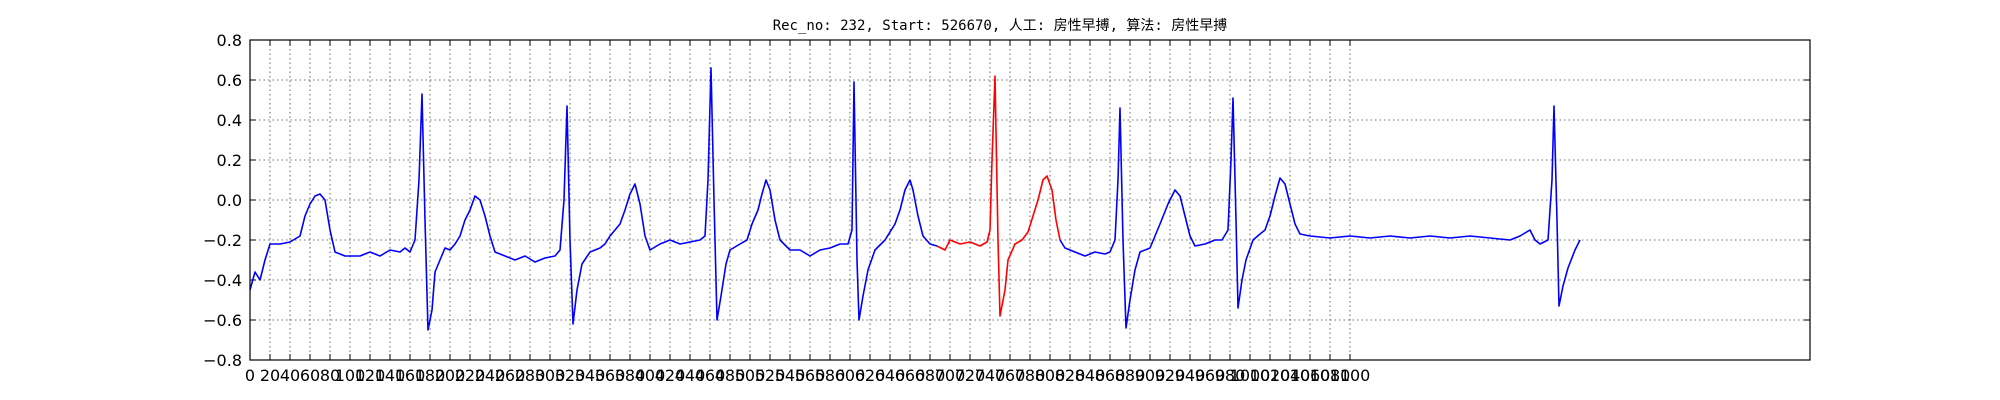 The width and height of the screenshot is (2000, 400). What do you see at coordinates (1090, 375) in the screenshot?
I see `x-tick-label: 840` at bounding box center [1090, 375].